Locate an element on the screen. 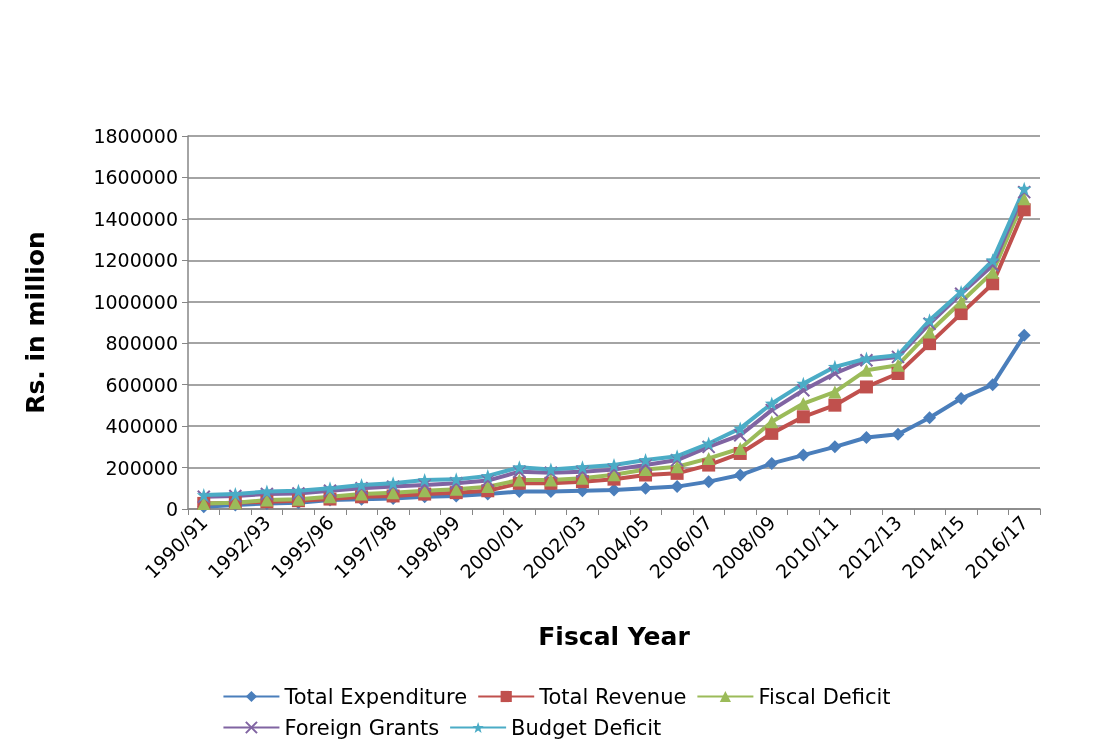 The image size is (1113, 751). y-tick-label: 800000 is located at coordinates (141, 343).